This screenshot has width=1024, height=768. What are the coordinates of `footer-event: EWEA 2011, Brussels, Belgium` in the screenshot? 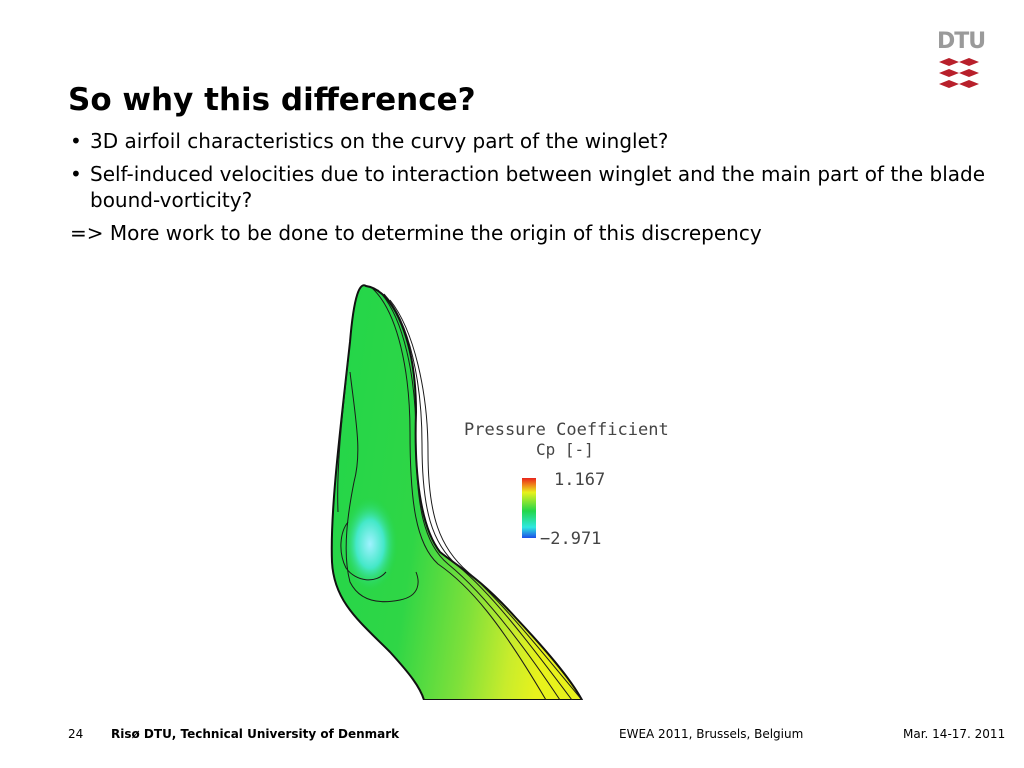 It's located at (711, 734).